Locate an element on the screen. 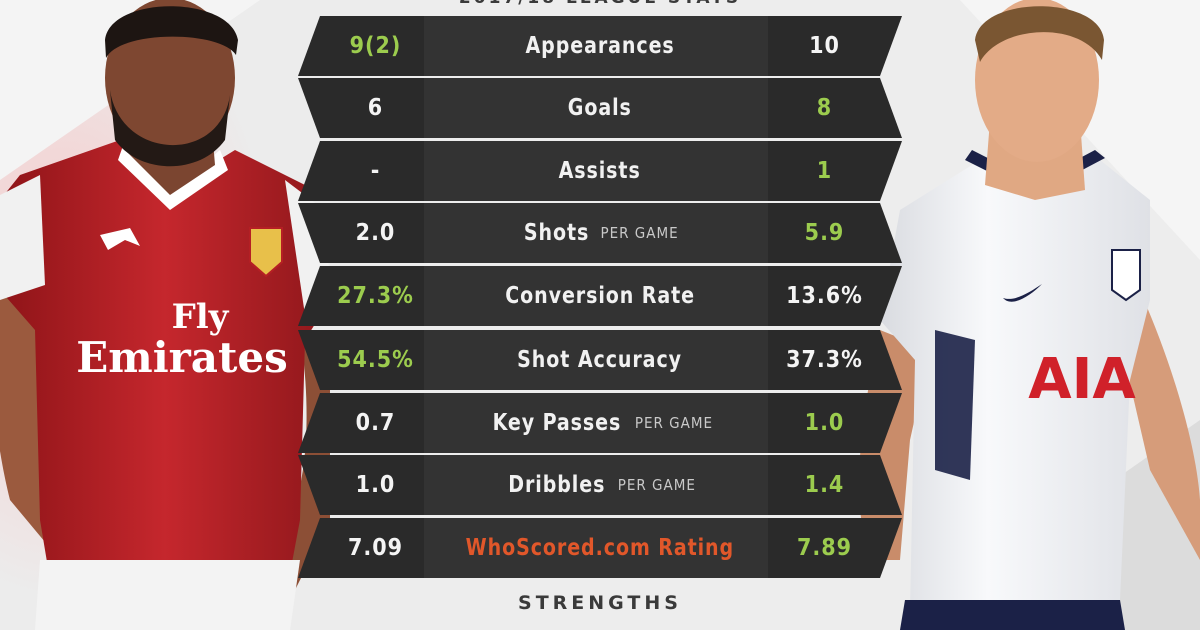  left-player-value: 54.5% is located at coordinates (375, 360).